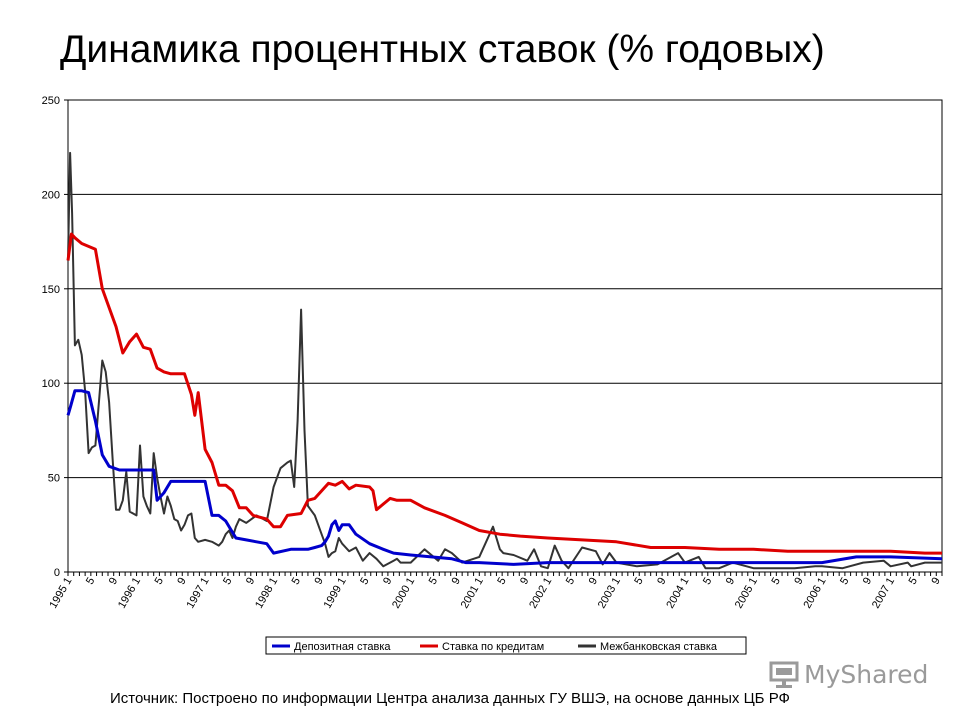 Image resolution: width=960 pixels, height=720 pixels. I want to click on legend-label: Депозитная ставка, so click(342, 647).